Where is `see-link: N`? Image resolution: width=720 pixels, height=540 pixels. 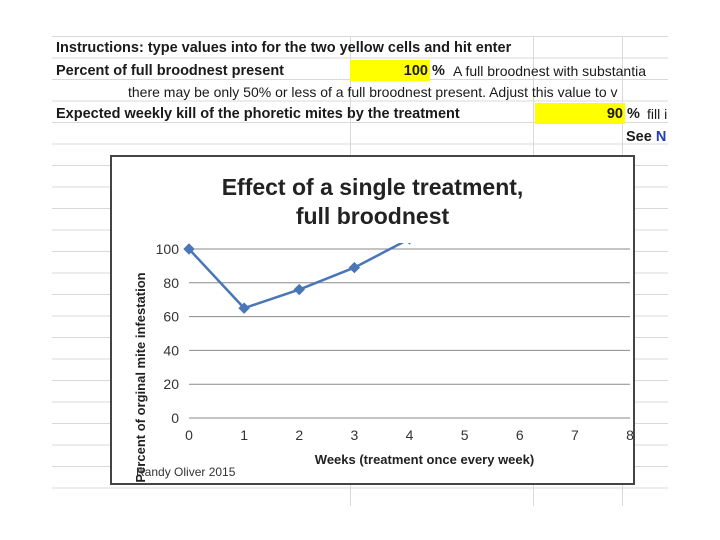 see-link: N is located at coordinates (661, 137).